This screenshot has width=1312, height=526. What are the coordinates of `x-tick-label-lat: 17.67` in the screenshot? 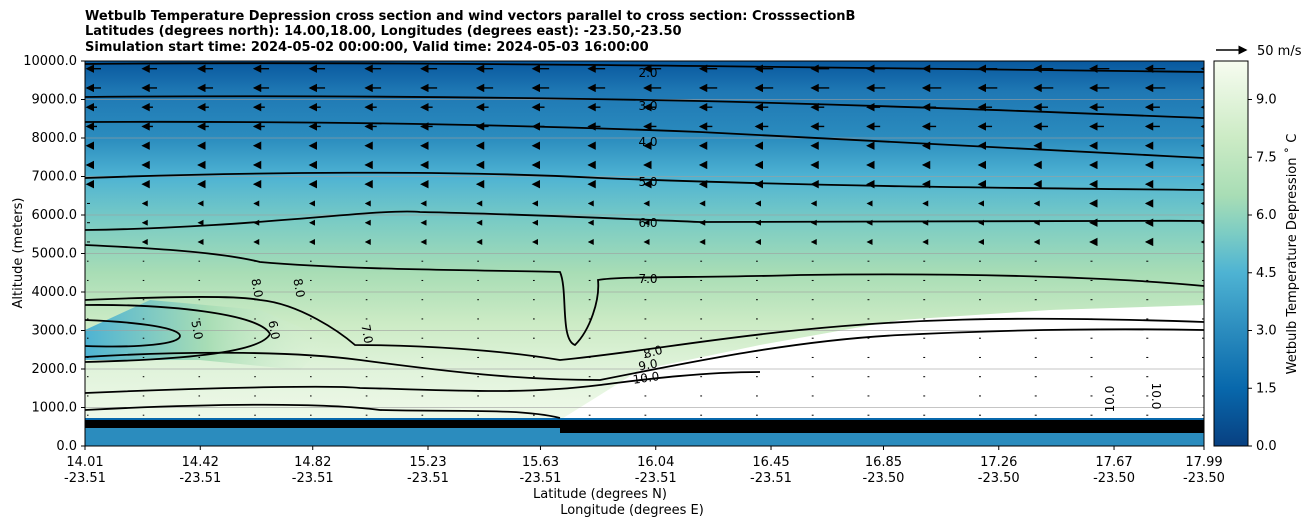 It's located at (1113, 462).